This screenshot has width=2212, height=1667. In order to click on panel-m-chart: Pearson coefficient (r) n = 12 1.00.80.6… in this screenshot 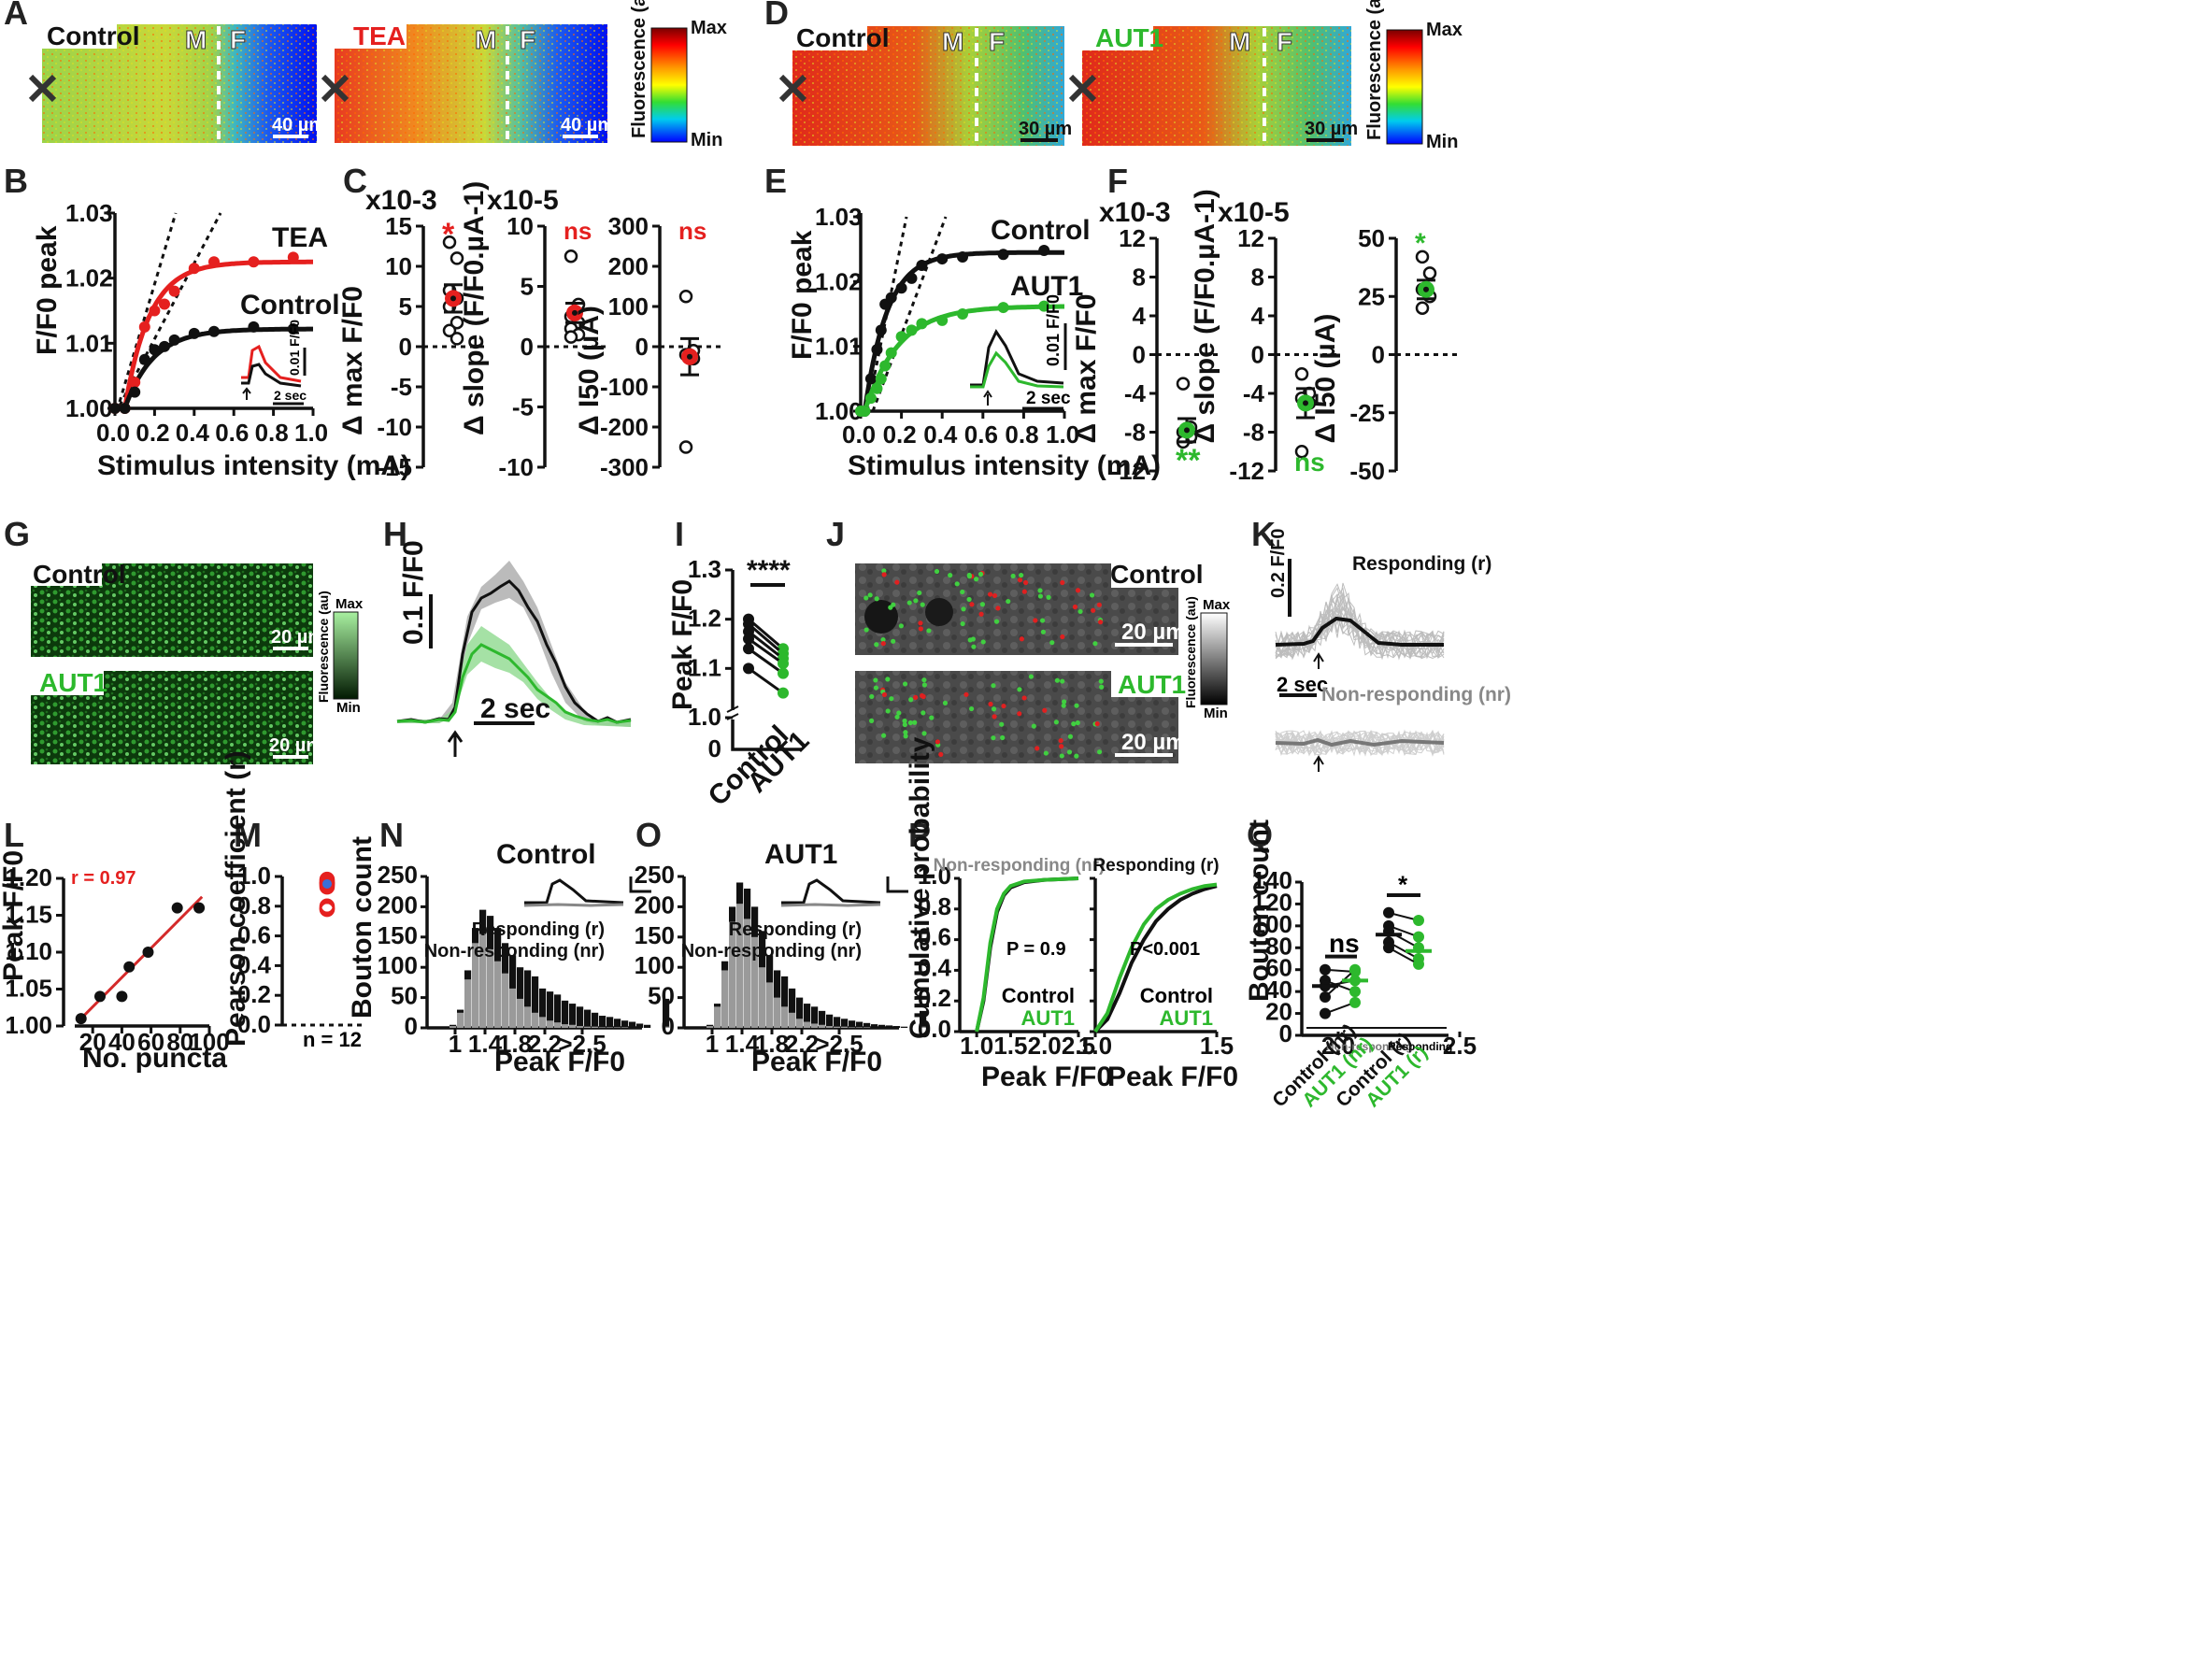, I will do `click(292, 901)`.